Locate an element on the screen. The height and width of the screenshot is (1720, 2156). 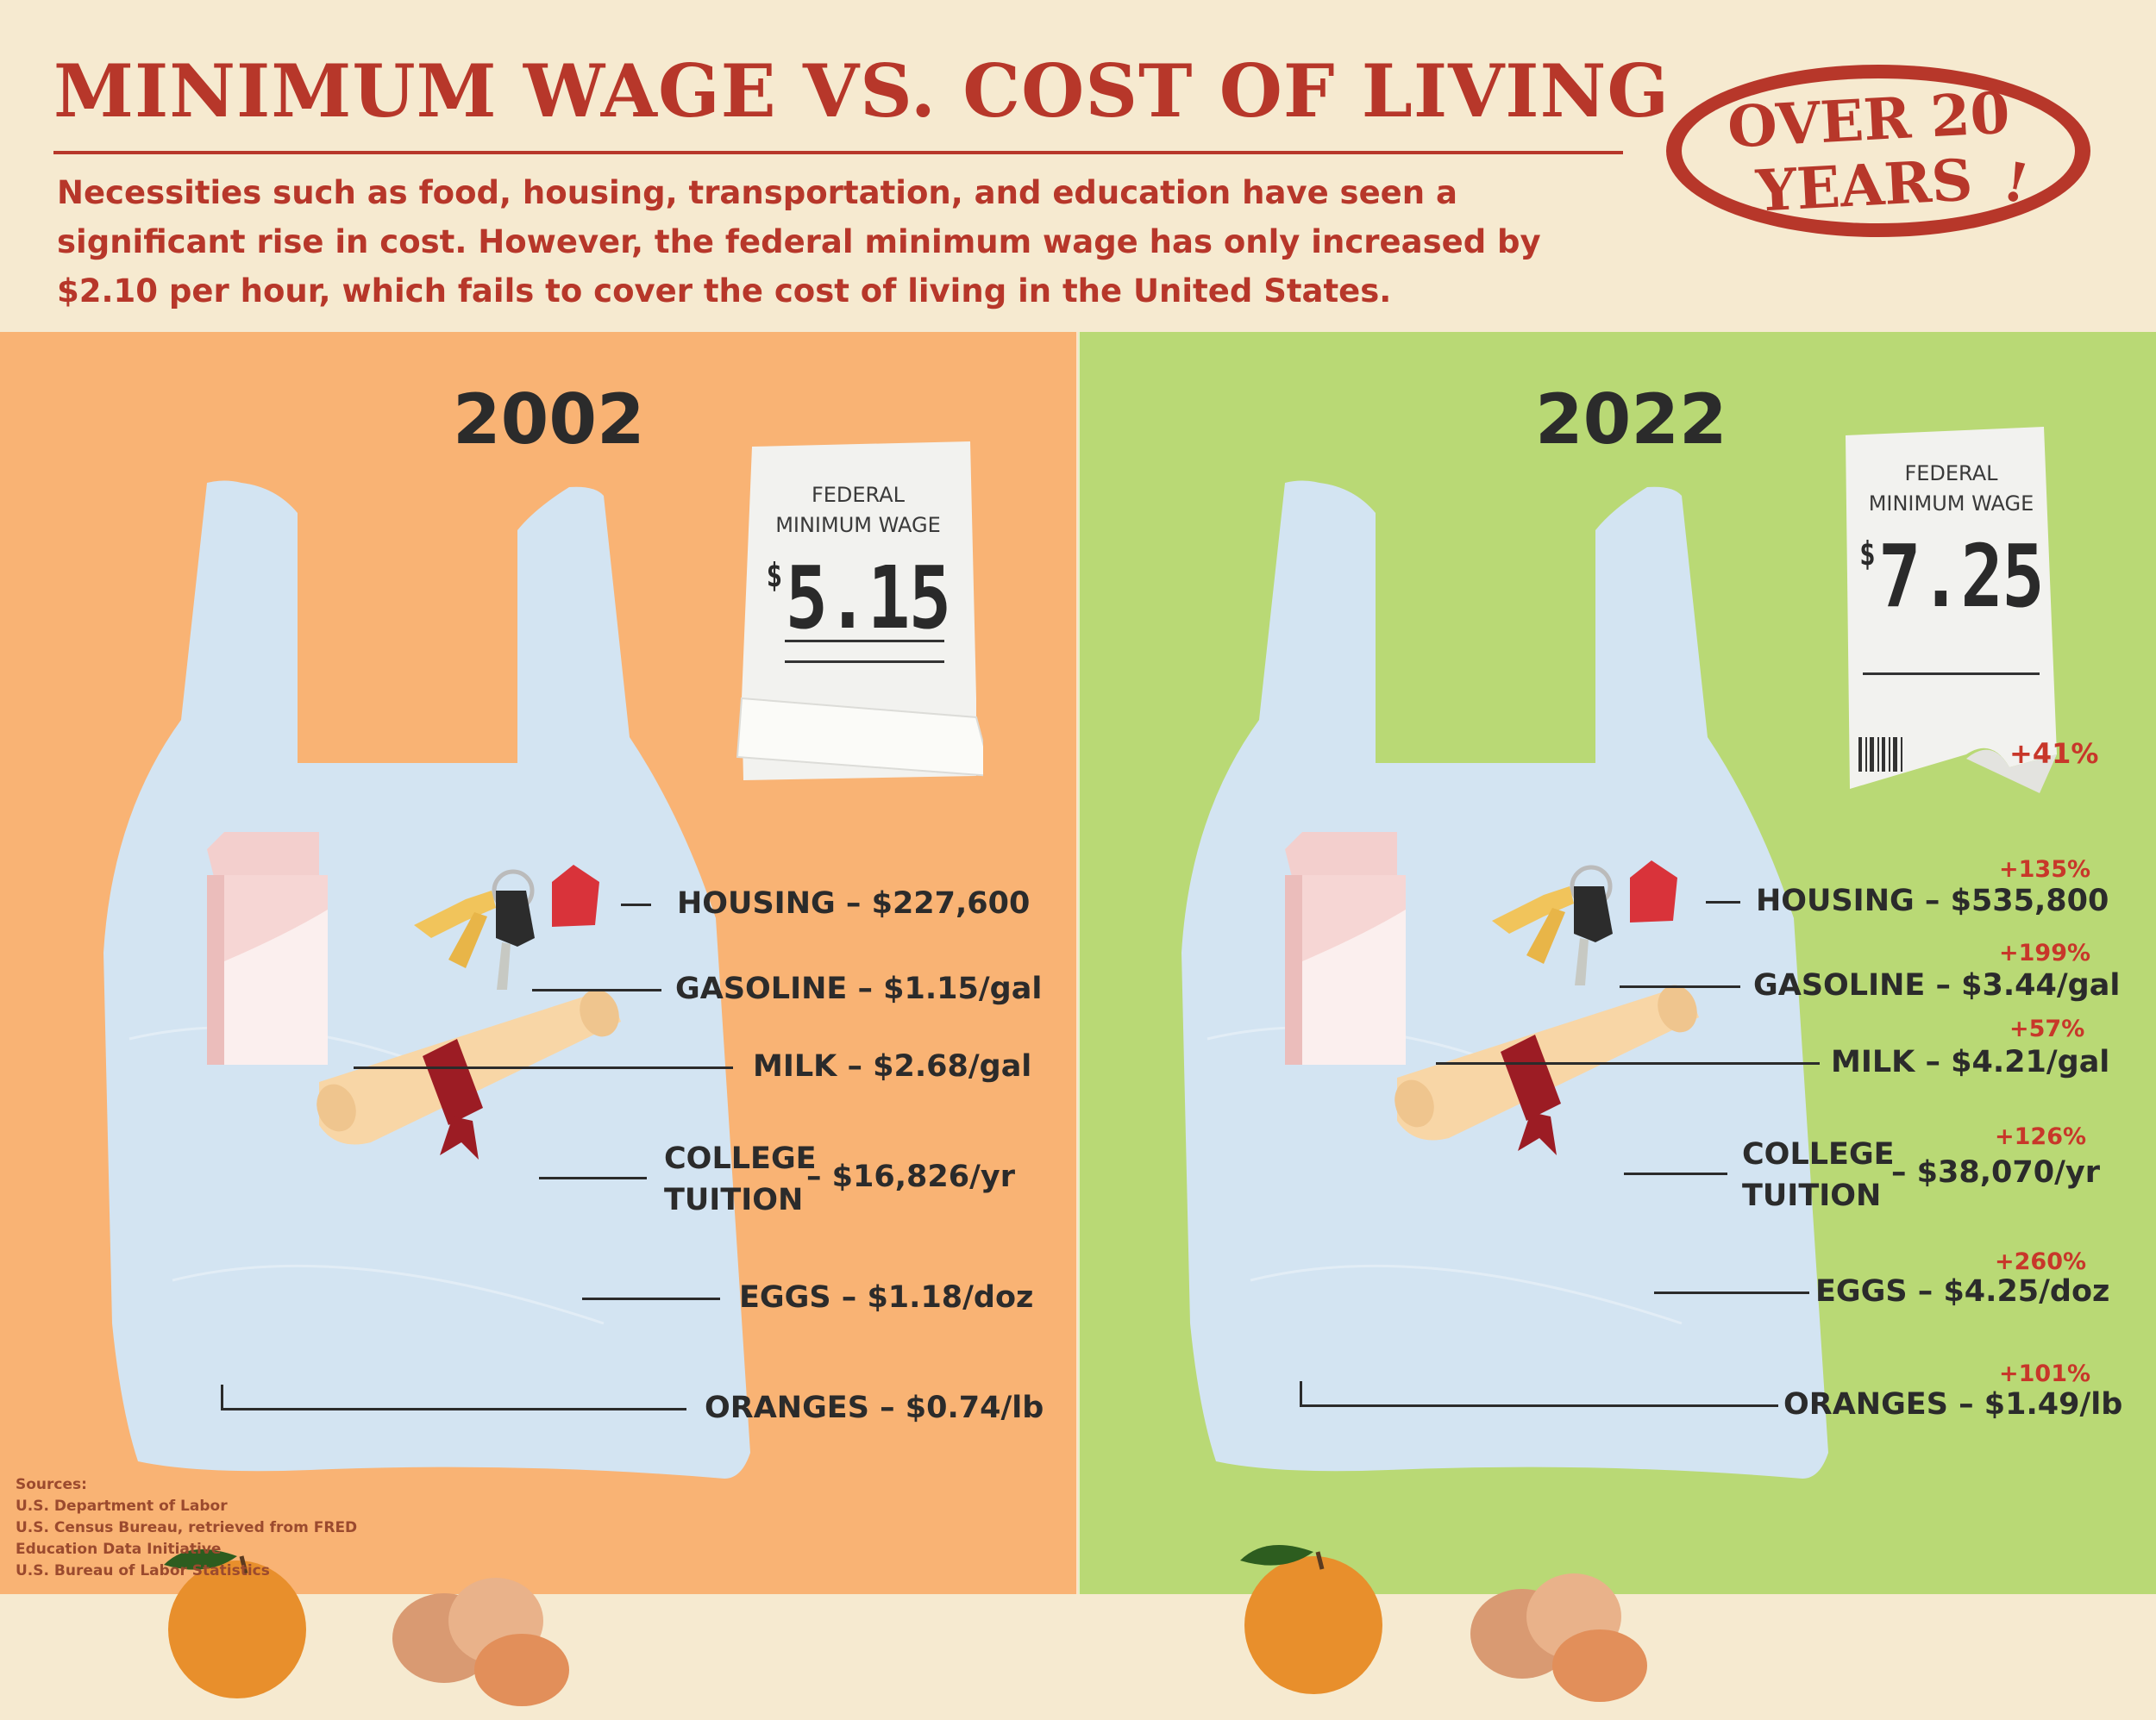
college-price: – $38,070/yr is located at coordinates (1995, 1172).